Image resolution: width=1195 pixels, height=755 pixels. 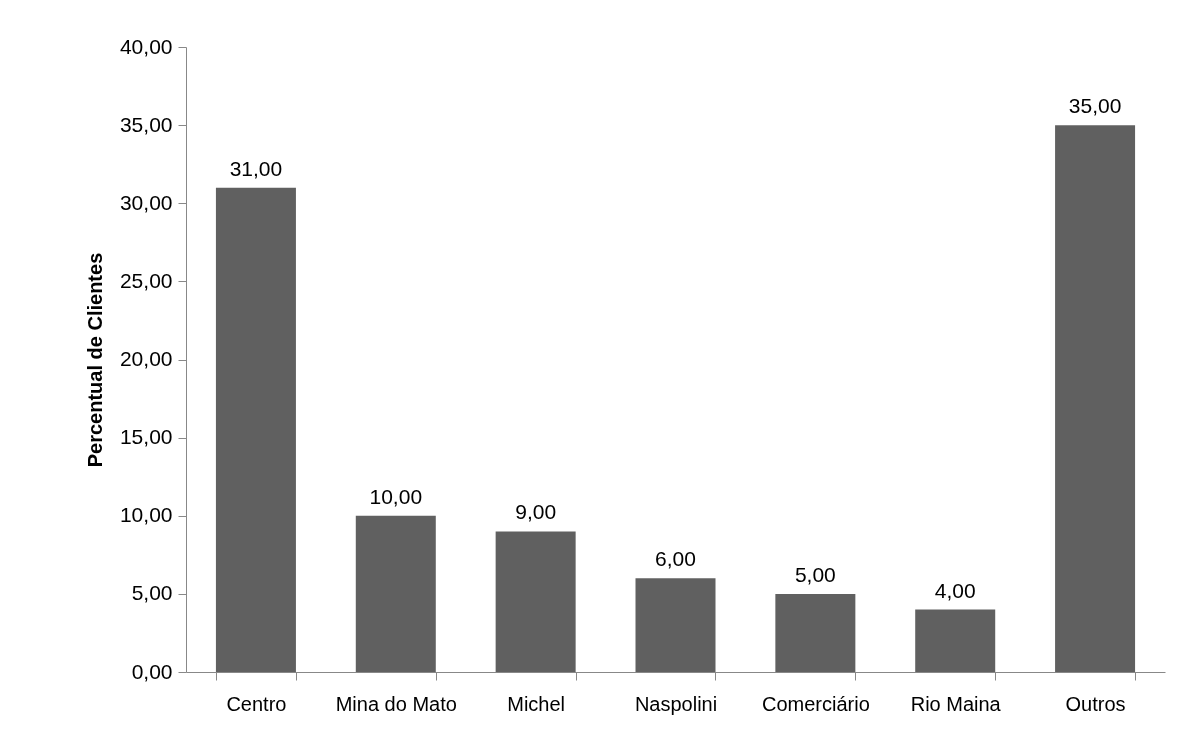 I want to click on y-tick-label: 15,00, so click(x=146, y=437).